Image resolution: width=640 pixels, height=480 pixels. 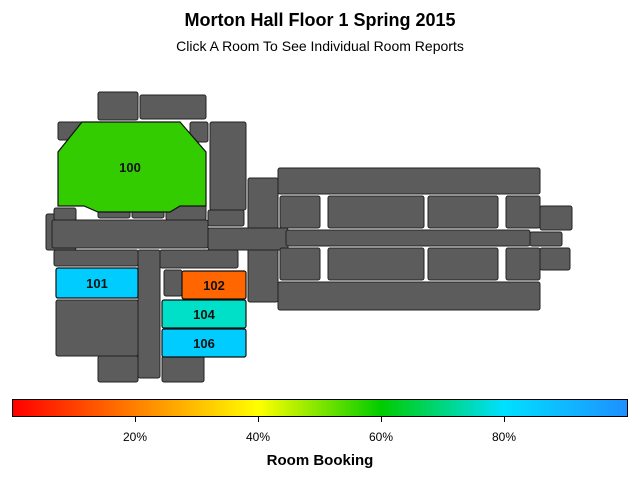 What do you see at coordinates (135, 437) in the screenshot?
I see `colorbar-tick-label: 20%` at bounding box center [135, 437].